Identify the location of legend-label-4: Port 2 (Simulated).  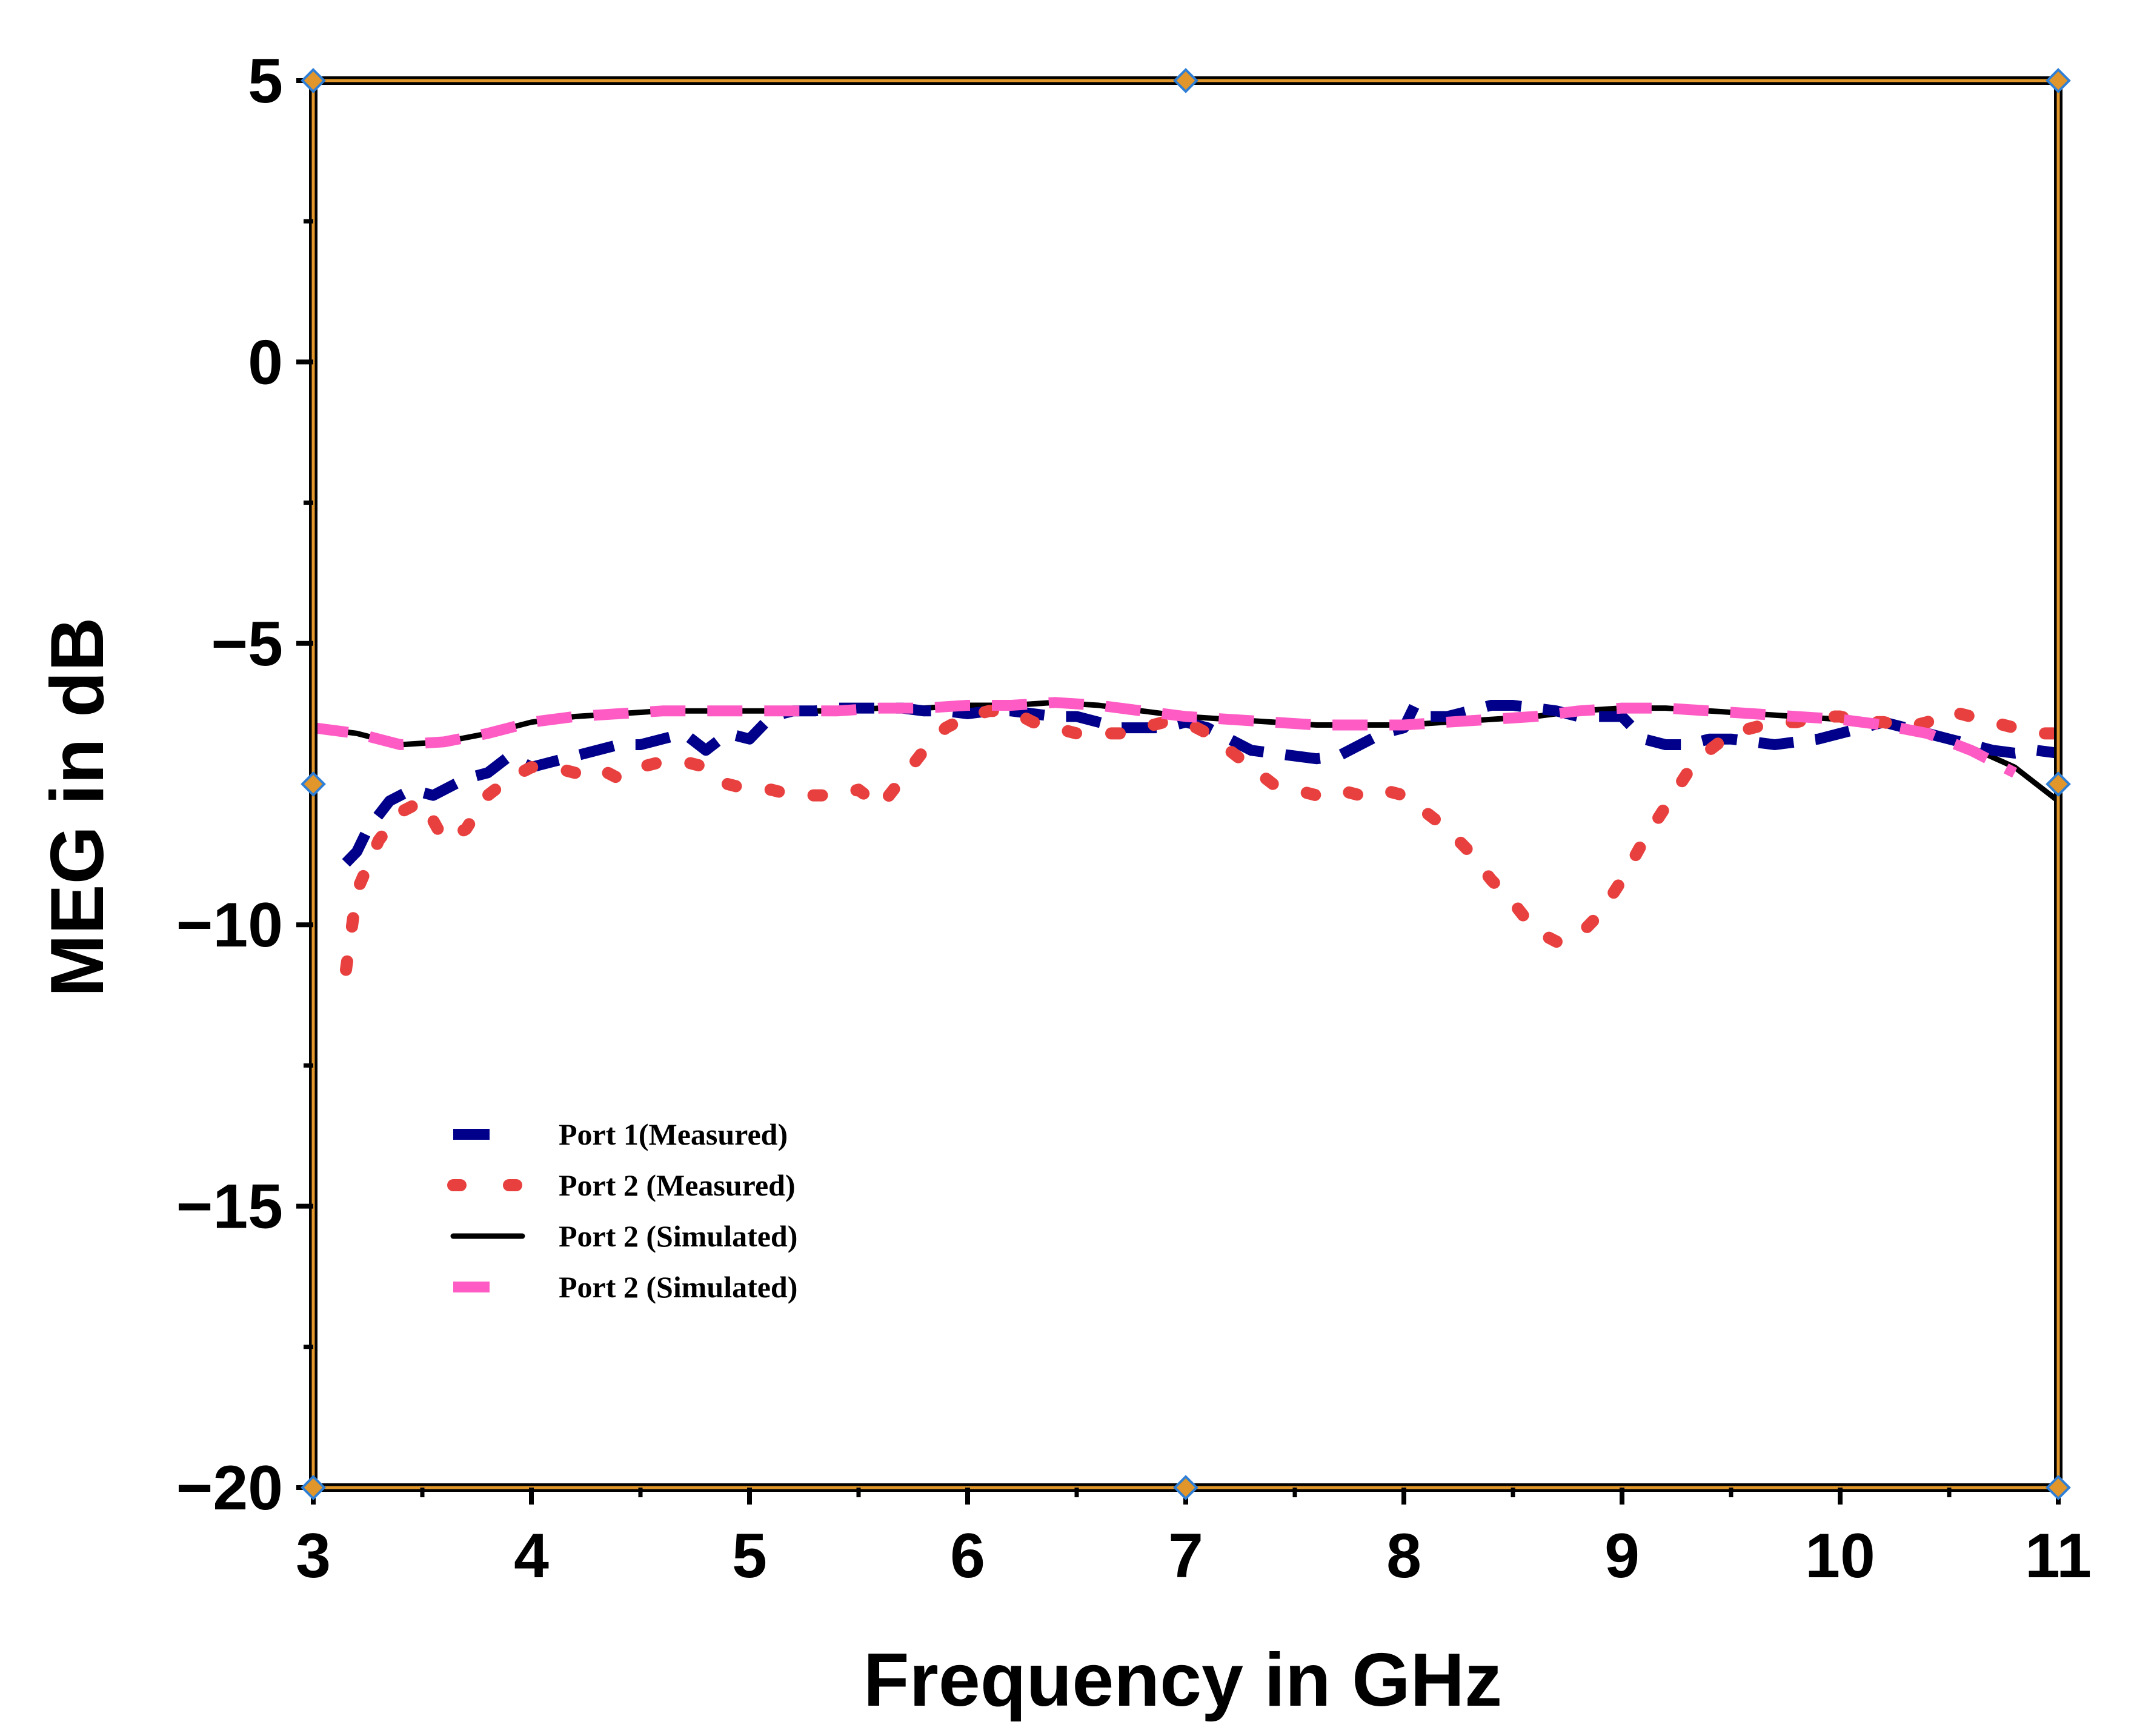
(678, 1287).